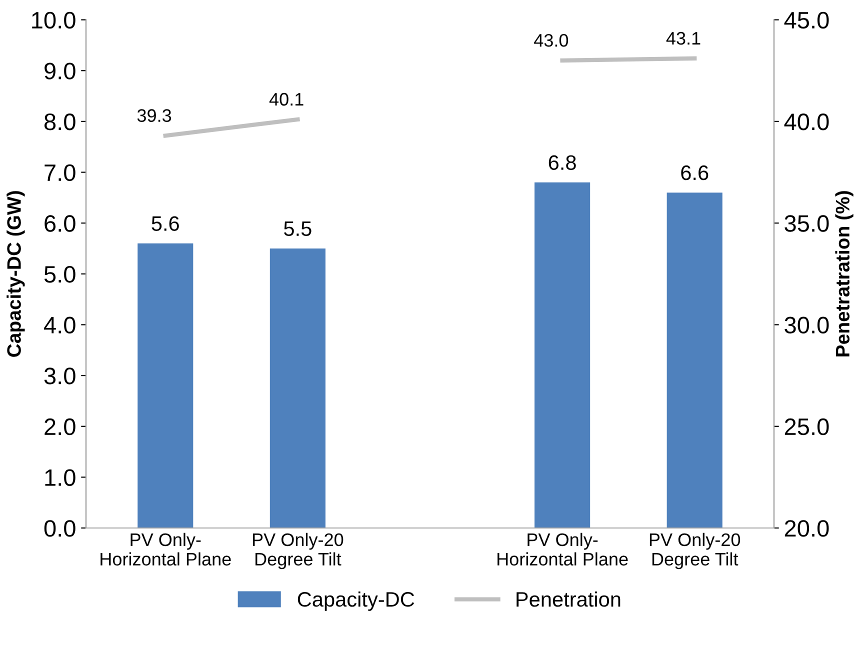 This screenshot has width=860, height=660. Describe the element at coordinates (806, 223) in the screenshot. I see `y2-tick-label: 35.0` at that location.